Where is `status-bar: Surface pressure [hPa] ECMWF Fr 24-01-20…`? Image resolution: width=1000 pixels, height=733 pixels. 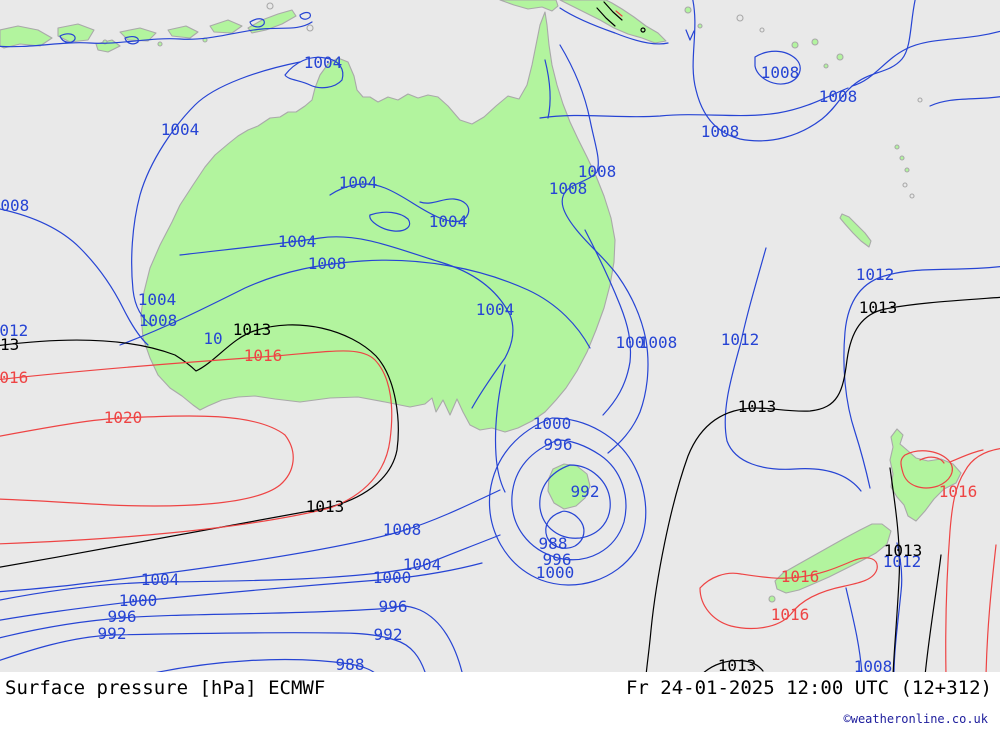 status-bar: Surface pressure [hPa] ECMWF Fr 24-01-20… is located at coordinates (500, 702).